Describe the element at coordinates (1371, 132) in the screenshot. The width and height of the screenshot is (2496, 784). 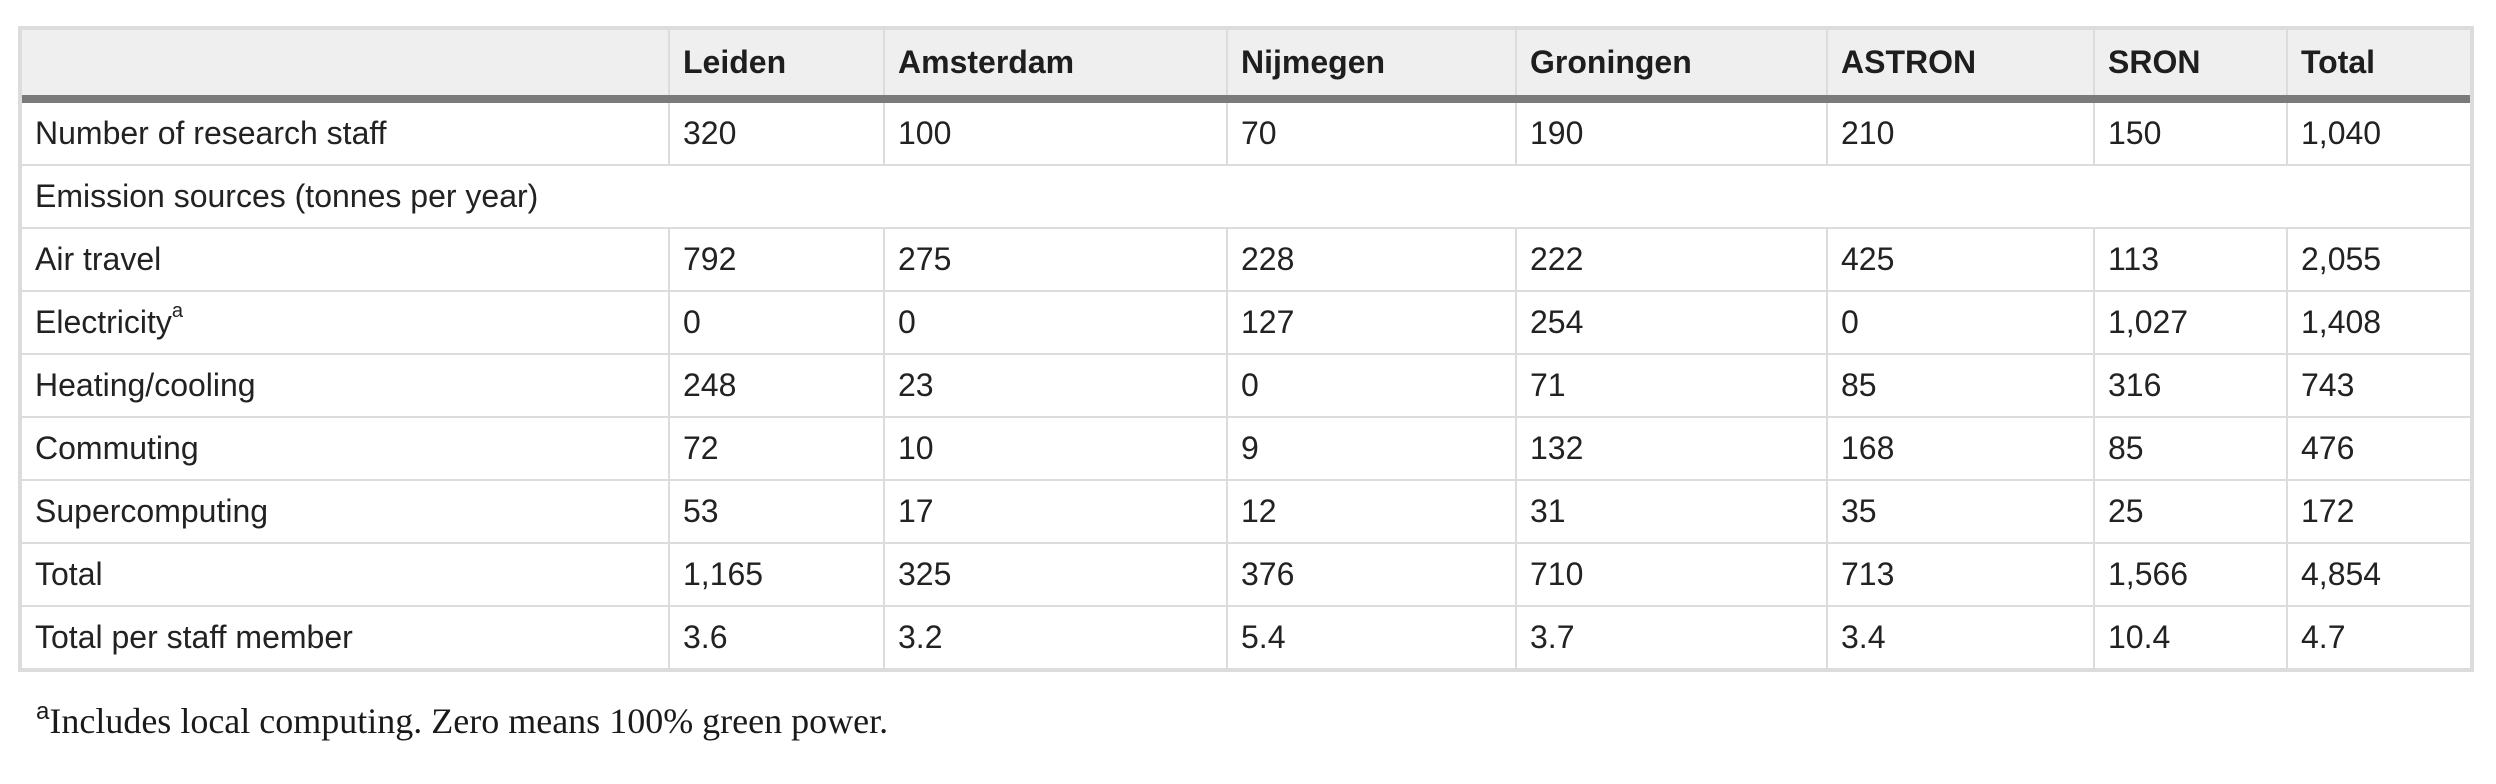
I see `table-cell: 70` at that location.